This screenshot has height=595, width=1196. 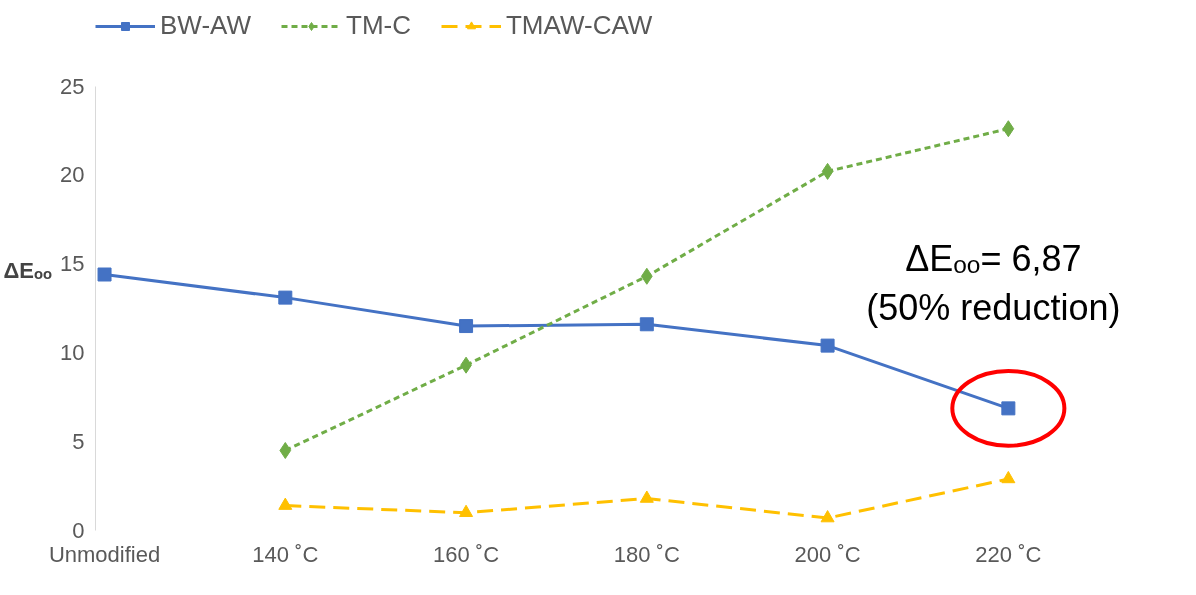 What do you see at coordinates (1008, 554) in the screenshot?
I see `x-tick-label: 220 ˚C` at bounding box center [1008, 554].